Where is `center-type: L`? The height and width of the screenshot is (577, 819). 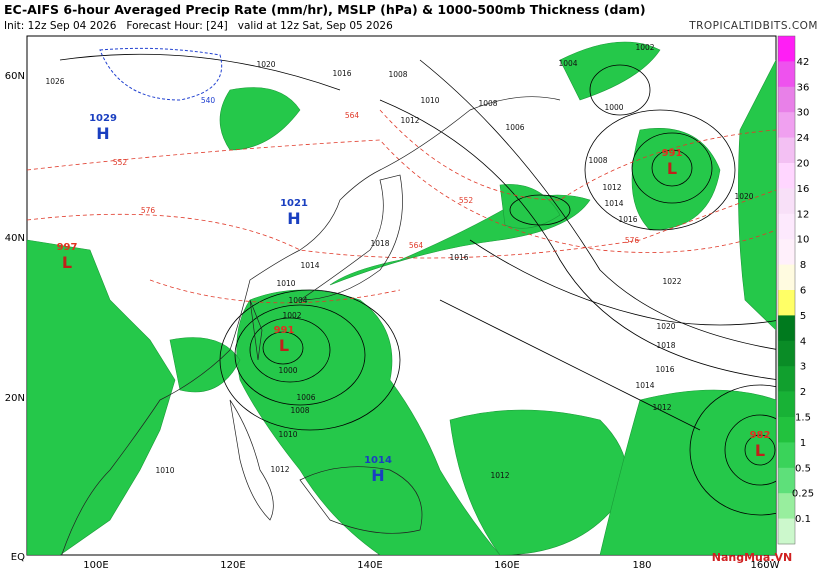
center-type: L is located at coordinates (67, 262).